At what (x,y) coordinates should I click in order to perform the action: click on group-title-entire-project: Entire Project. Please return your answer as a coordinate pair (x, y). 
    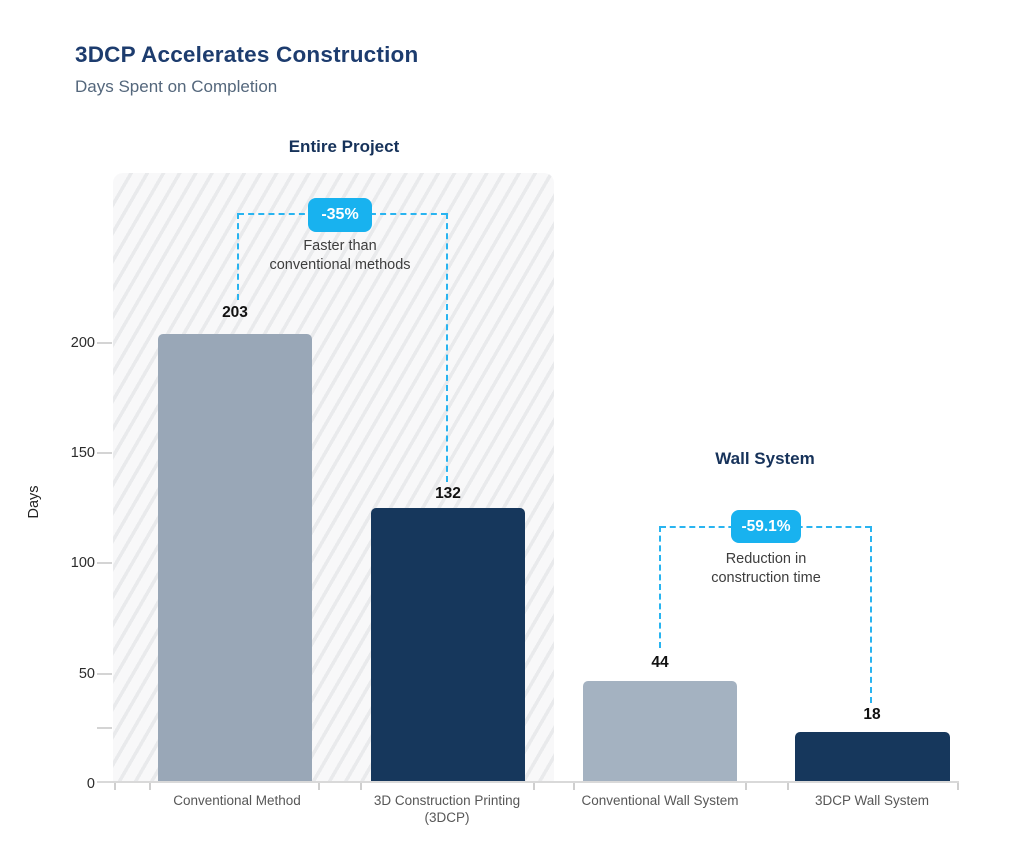
    Looking at the image, I should click on (344, 146).